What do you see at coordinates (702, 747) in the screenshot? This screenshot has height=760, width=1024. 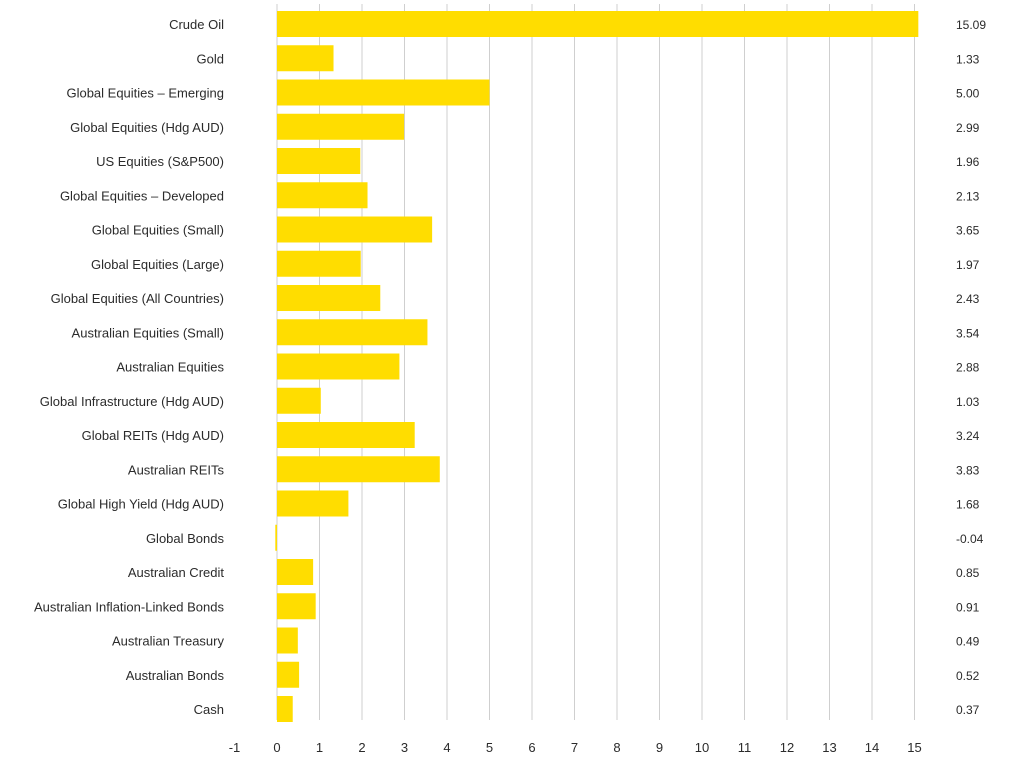 I see `x-tick-label: 10` at bounding box center [702, 747].